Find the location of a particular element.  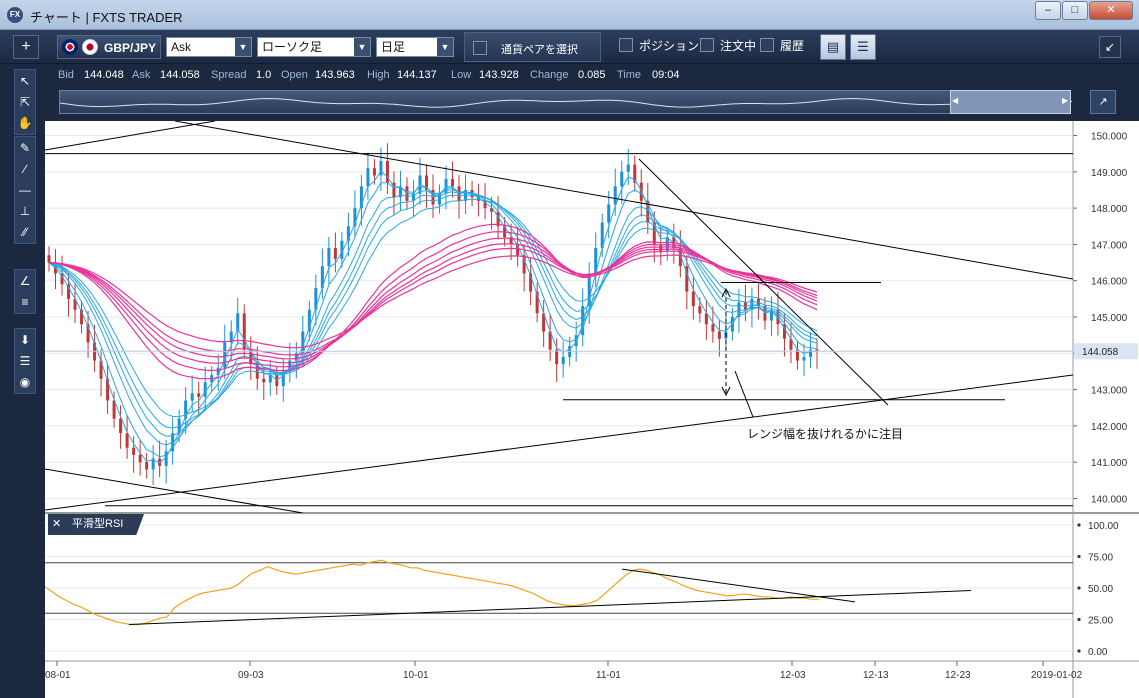

cursor-icon: ↖ is located at coordinates (25, 81).